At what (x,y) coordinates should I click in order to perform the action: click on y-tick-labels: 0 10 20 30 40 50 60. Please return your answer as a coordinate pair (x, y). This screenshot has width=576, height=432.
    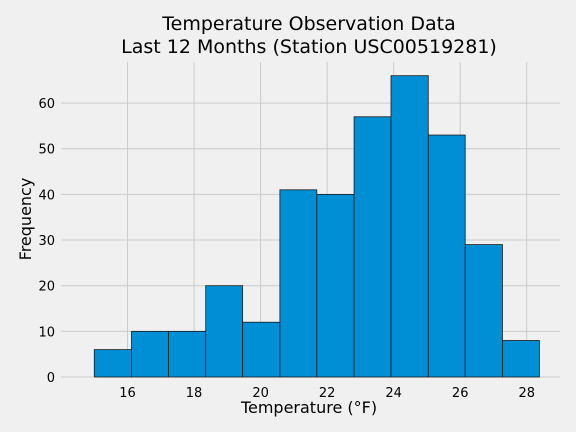
    Looking at the image, I should click on (46, 241).